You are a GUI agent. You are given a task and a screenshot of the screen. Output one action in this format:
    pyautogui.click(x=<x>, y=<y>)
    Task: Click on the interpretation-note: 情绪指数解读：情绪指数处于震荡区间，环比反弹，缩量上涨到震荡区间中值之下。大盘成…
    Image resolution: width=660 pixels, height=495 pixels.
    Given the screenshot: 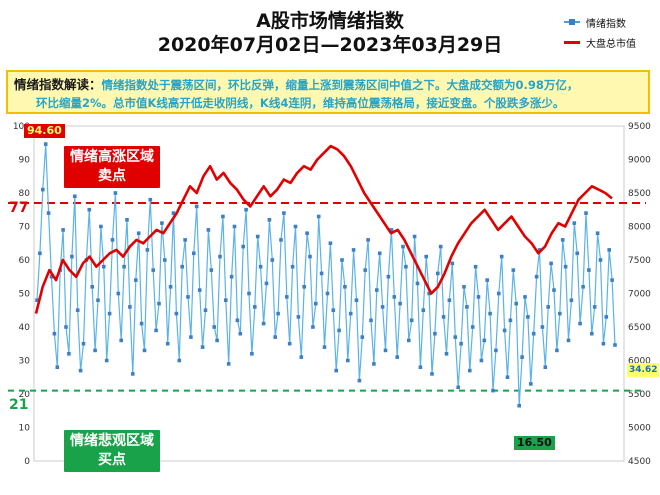 What is the action you would take?
    pyautogui.click(x=328, y=92)
    